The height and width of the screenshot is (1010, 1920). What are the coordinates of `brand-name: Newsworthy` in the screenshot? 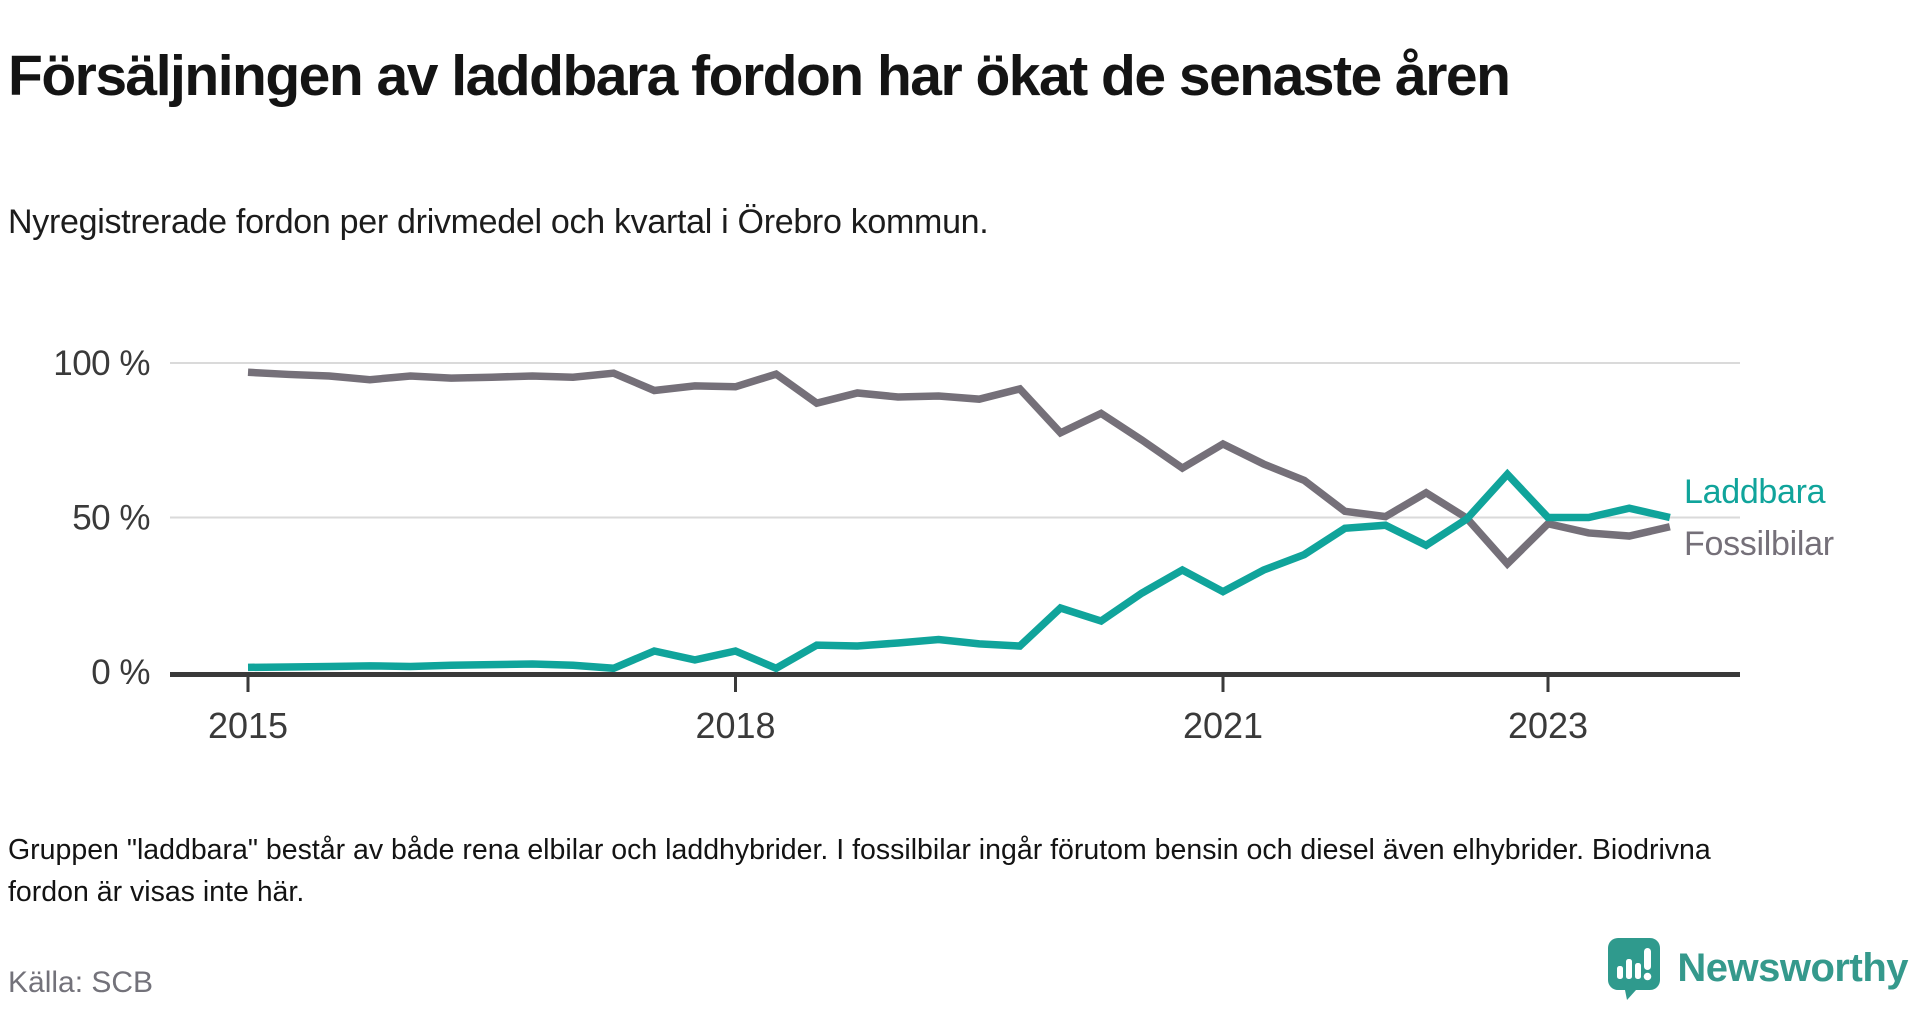 It's located at (1792, 967).